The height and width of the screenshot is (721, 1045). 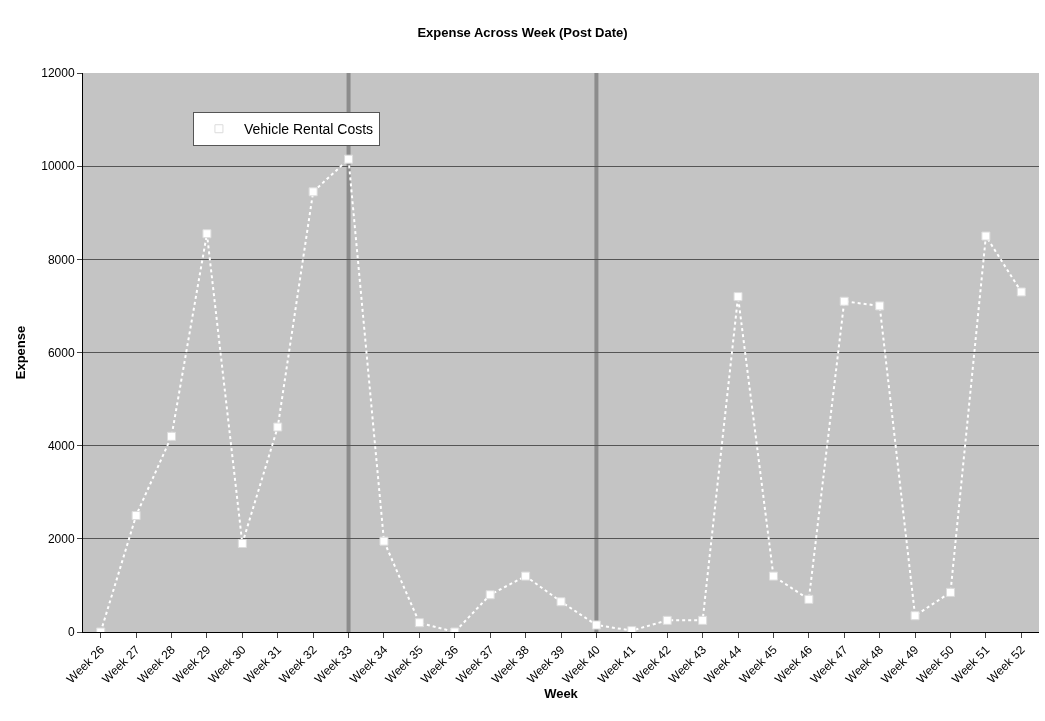 What do you see at coordinates (58, 166) in the screenshot?
I see `y-tick-label: 10000` at bounding box center [58, 166].